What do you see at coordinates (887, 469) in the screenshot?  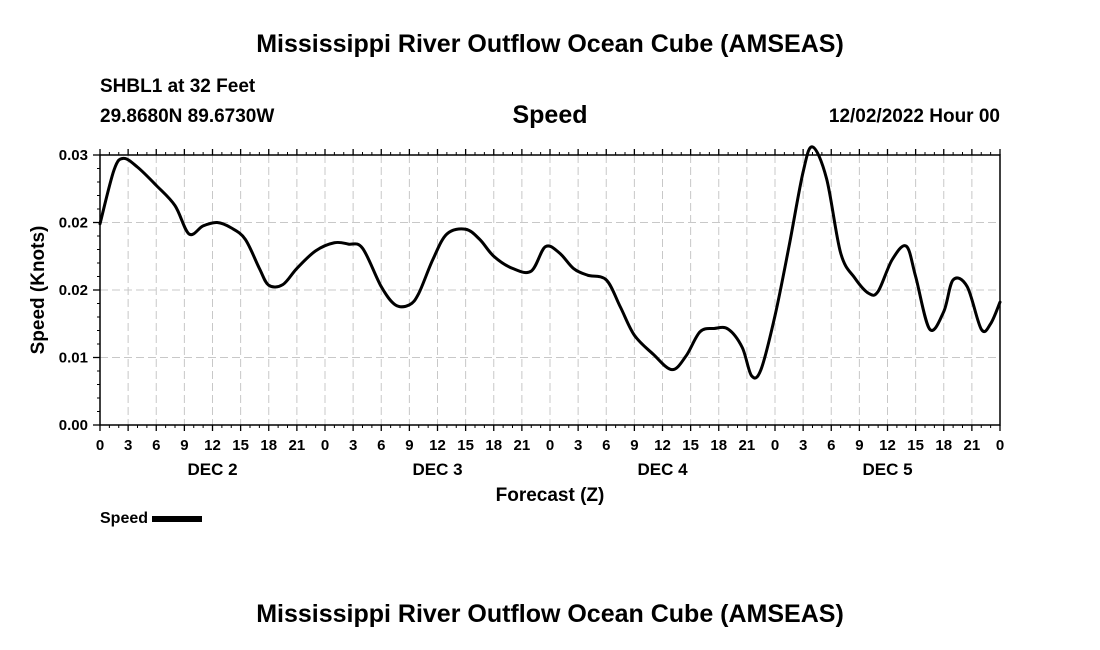 I see `day-label: DEC 5` at bounding box center [887, 469].